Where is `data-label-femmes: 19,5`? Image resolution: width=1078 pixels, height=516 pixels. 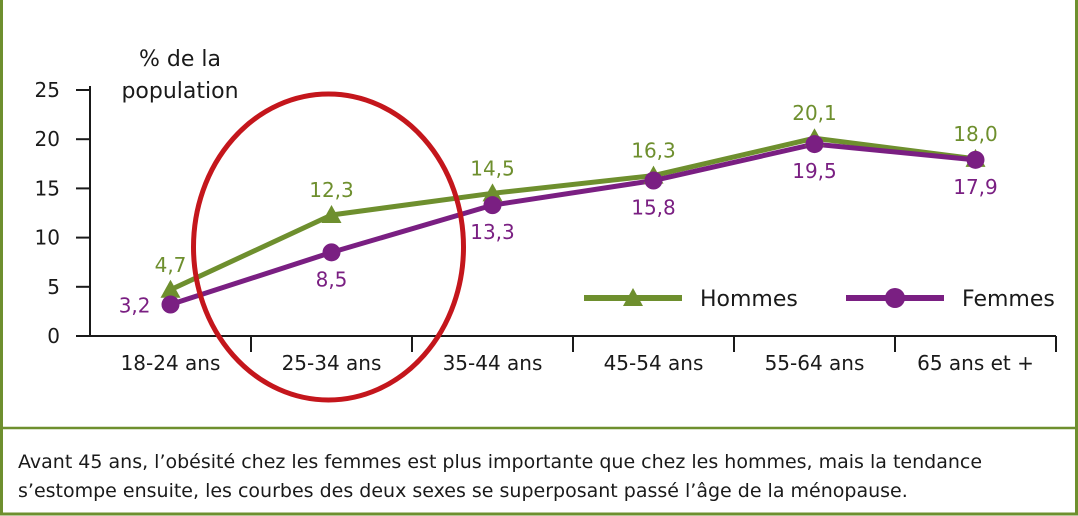 data-label-femmes: 19,5 is located at coordinates (814, 171).